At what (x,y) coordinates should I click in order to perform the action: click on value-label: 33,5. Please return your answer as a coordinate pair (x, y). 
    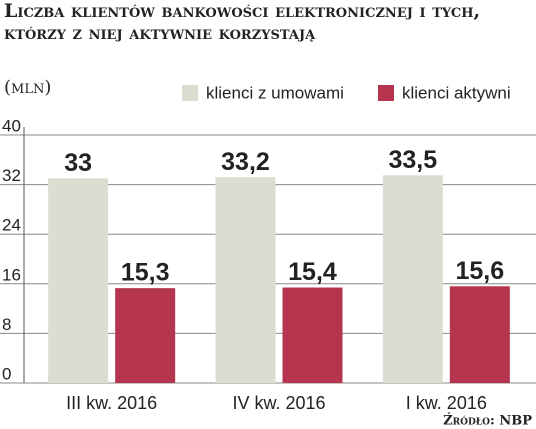
    Looking at the image, I should click on (412, 160).